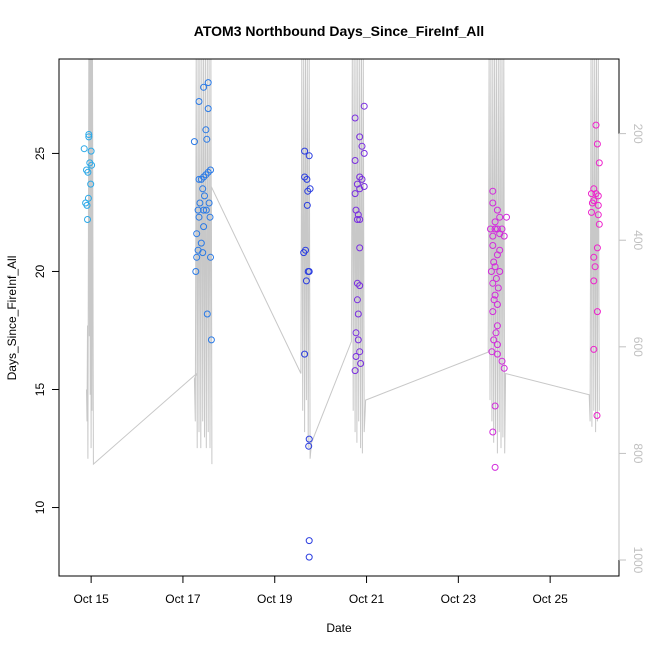 The height and width of the screenshot is (650, 650). What do you see at coordinates (320, 590) in the screenshot?
I see `x-axis: Oct 15 Oct 17 Oct 19 Oct 21 Oct 23 Oct 25` at bounding box center [320, 590].